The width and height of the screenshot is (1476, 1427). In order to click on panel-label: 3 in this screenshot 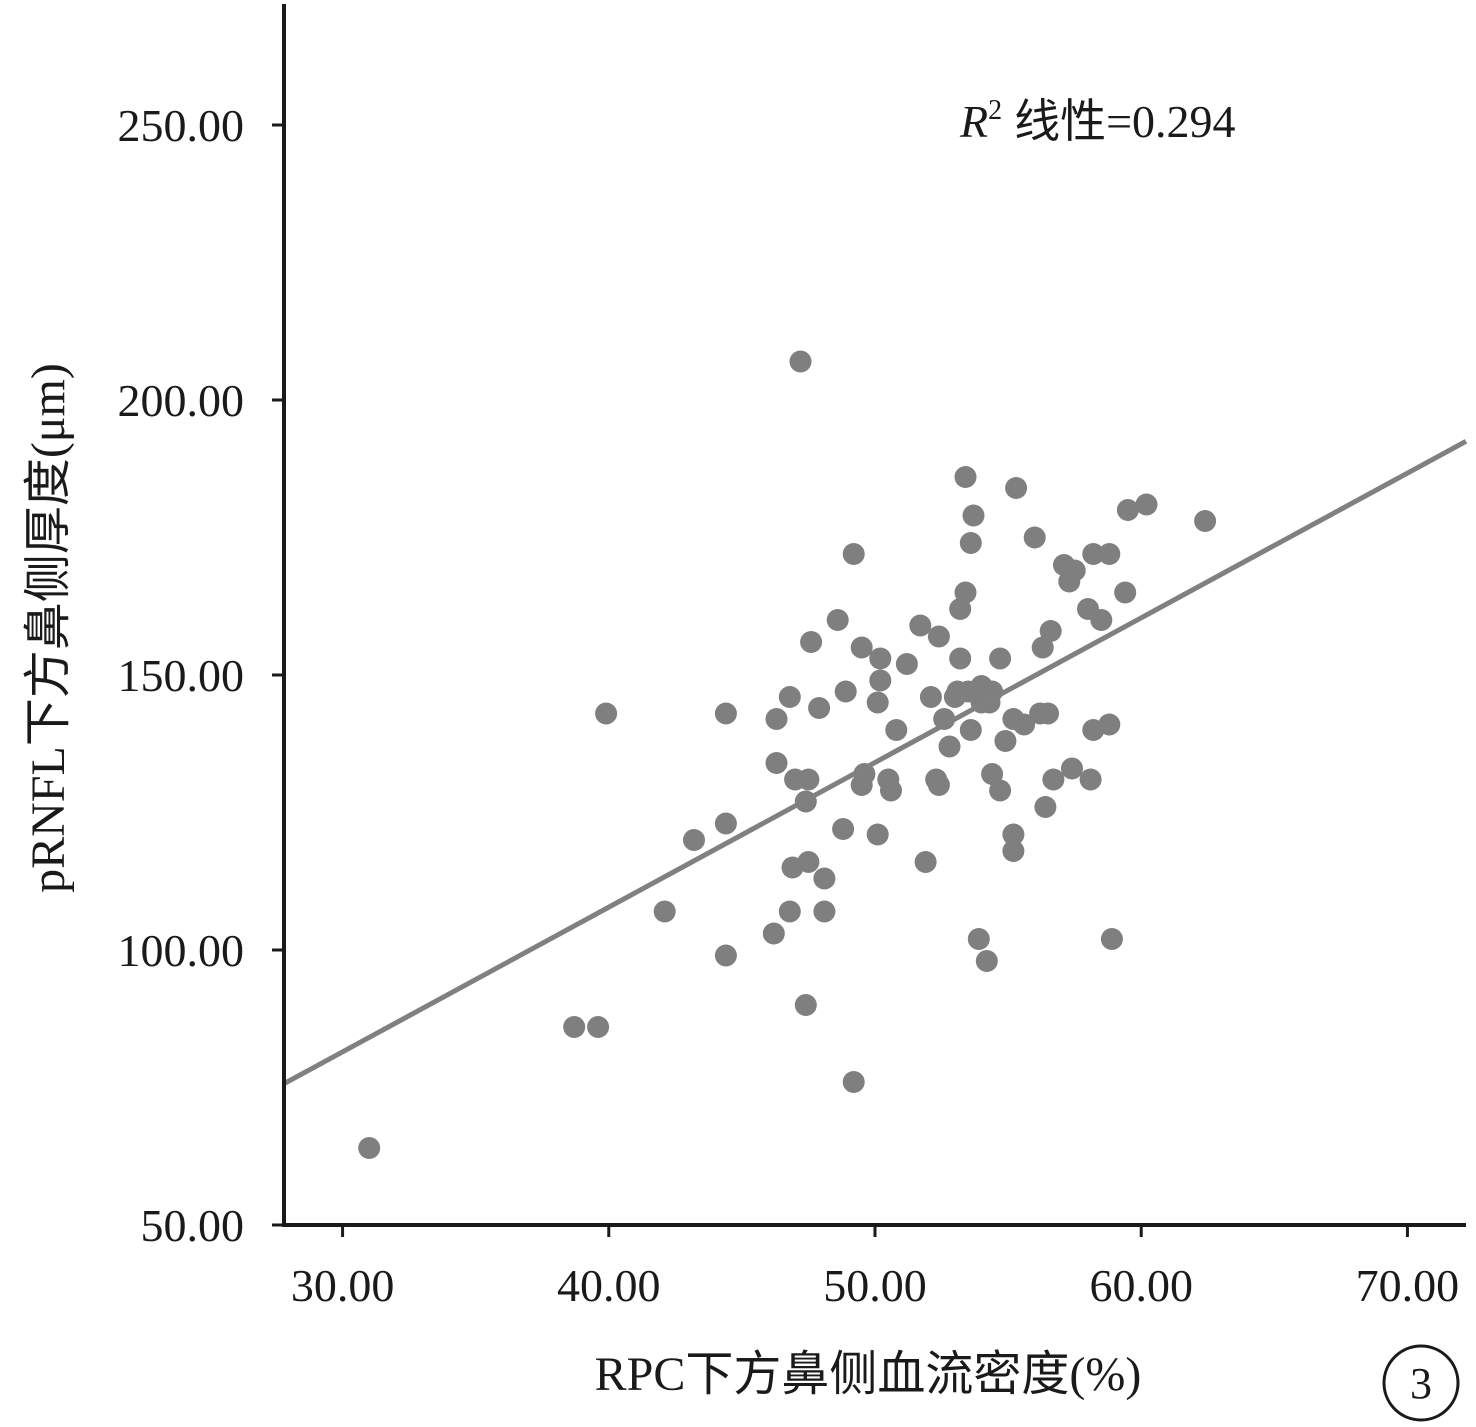, I will do `click(1421, 1383)`.